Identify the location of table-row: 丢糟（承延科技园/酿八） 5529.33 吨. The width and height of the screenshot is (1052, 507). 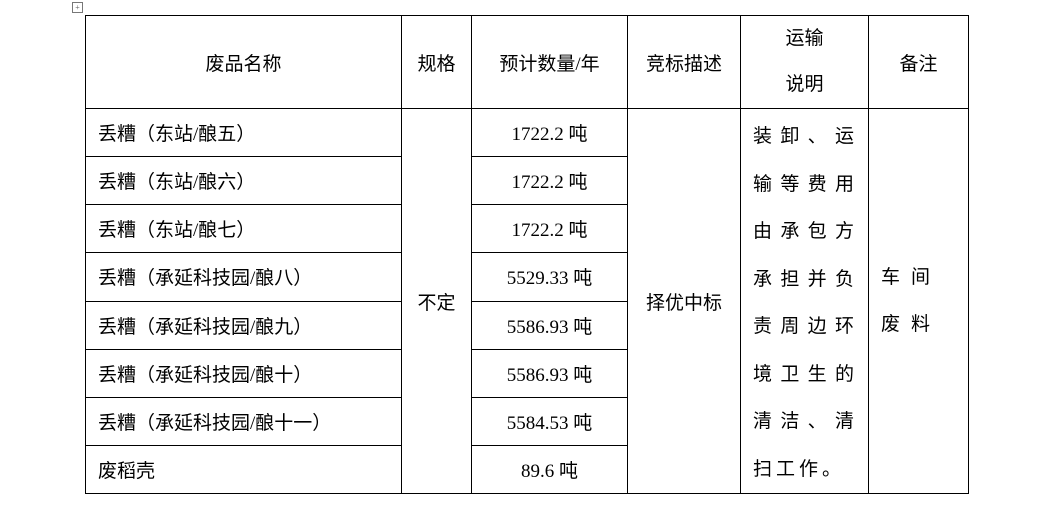
(527, 277).